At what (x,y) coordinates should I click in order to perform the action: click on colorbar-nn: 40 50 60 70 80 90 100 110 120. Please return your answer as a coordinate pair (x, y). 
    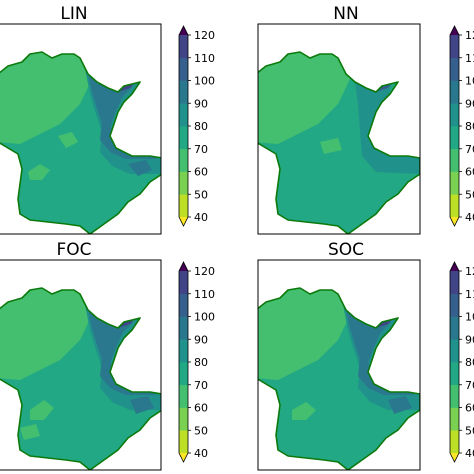
    Looking at the image, I should click on (461, 126).